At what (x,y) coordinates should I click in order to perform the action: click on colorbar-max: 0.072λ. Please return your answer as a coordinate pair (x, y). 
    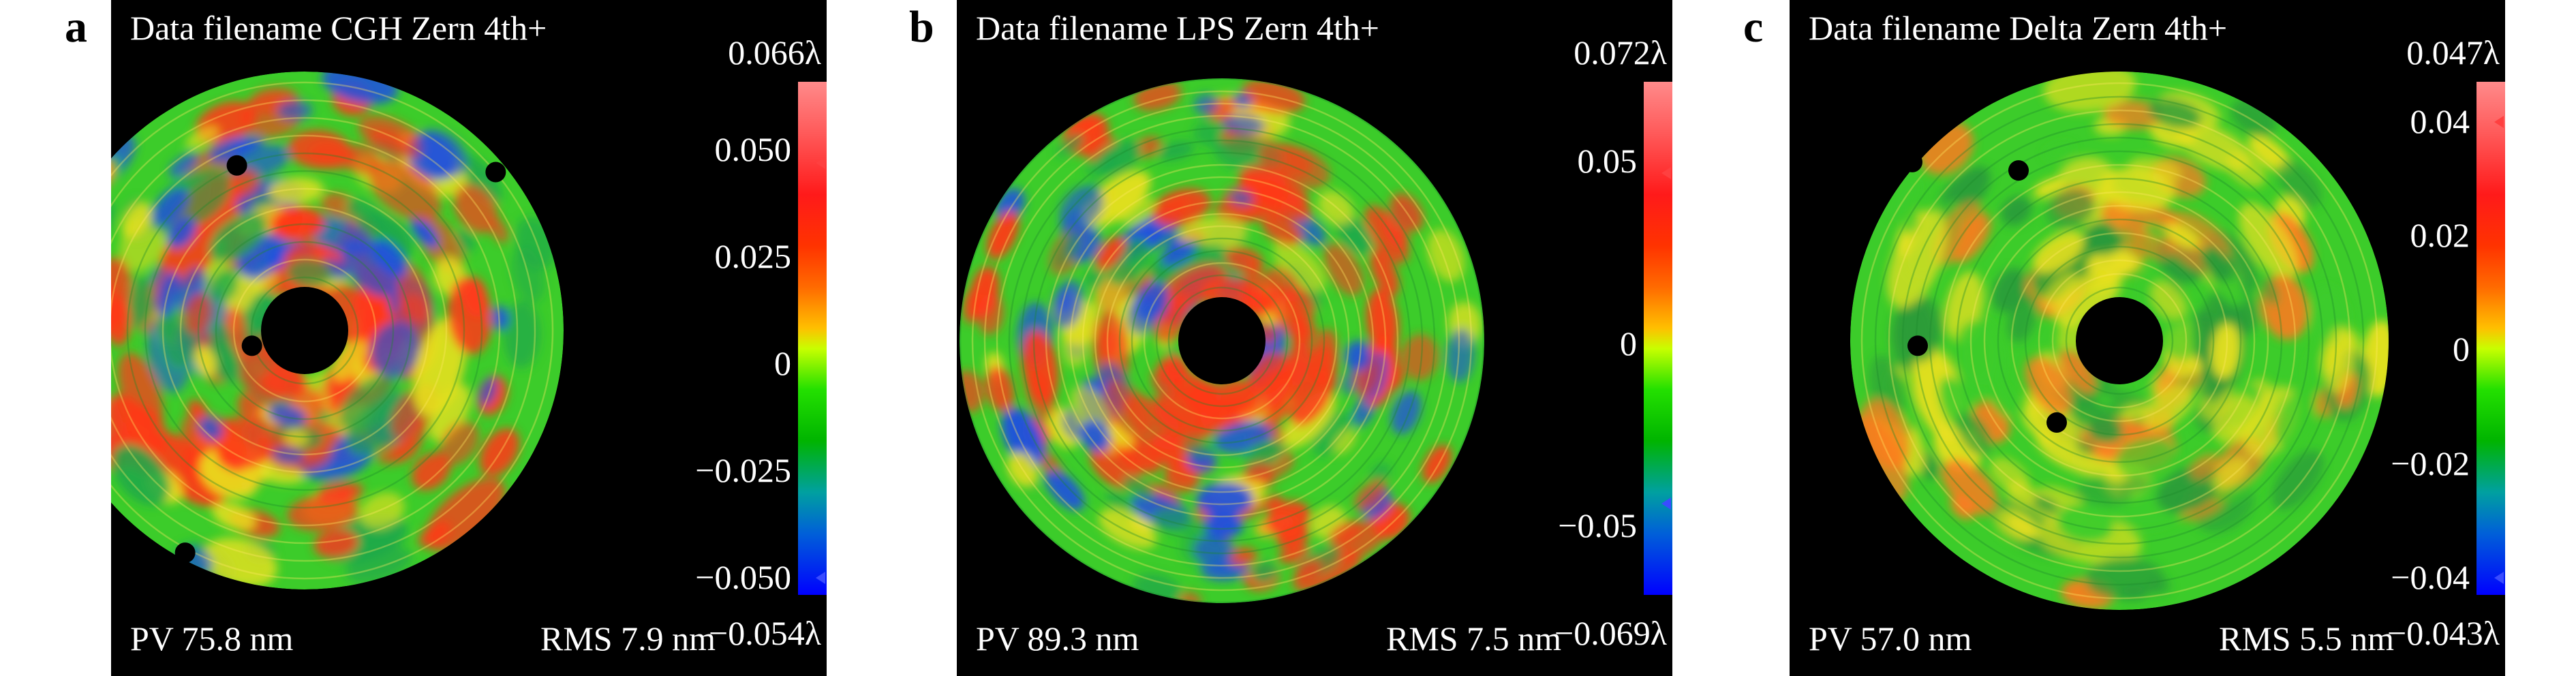
    Looking at the image, I should click on (1621, 52).